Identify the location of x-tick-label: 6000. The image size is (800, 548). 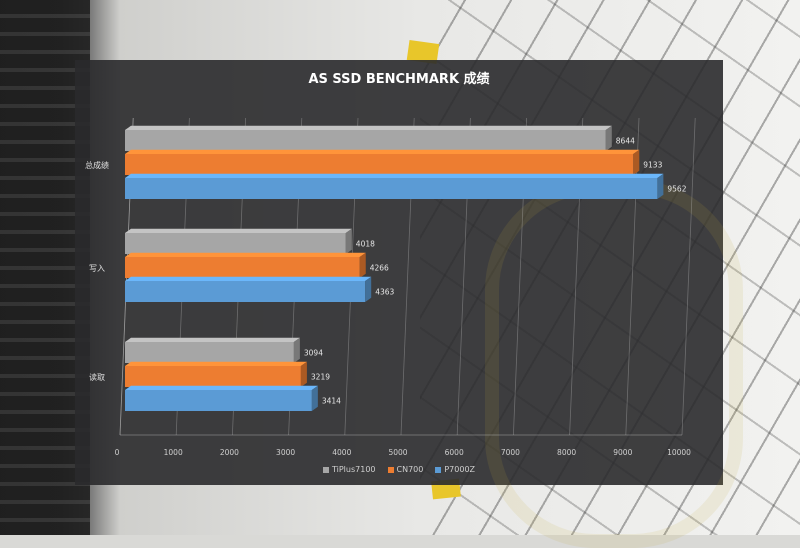
(454, 452).